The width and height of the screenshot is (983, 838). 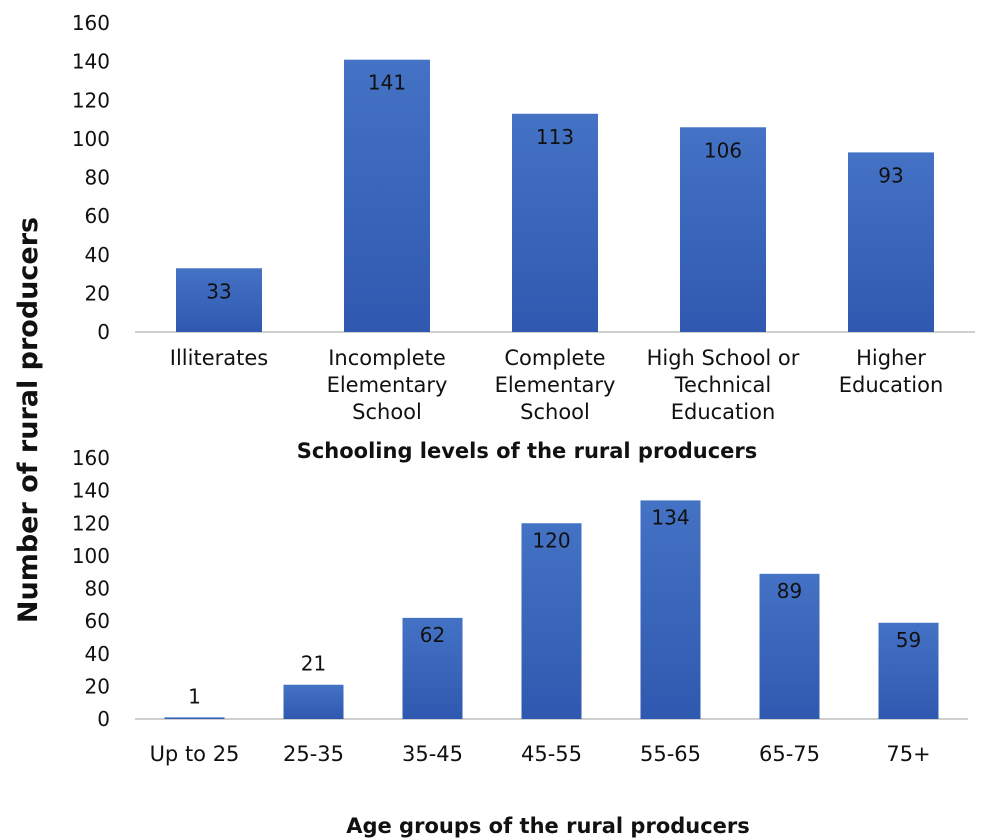 I want to click on x-tick-label: 75+, so click(x=908, y=754).